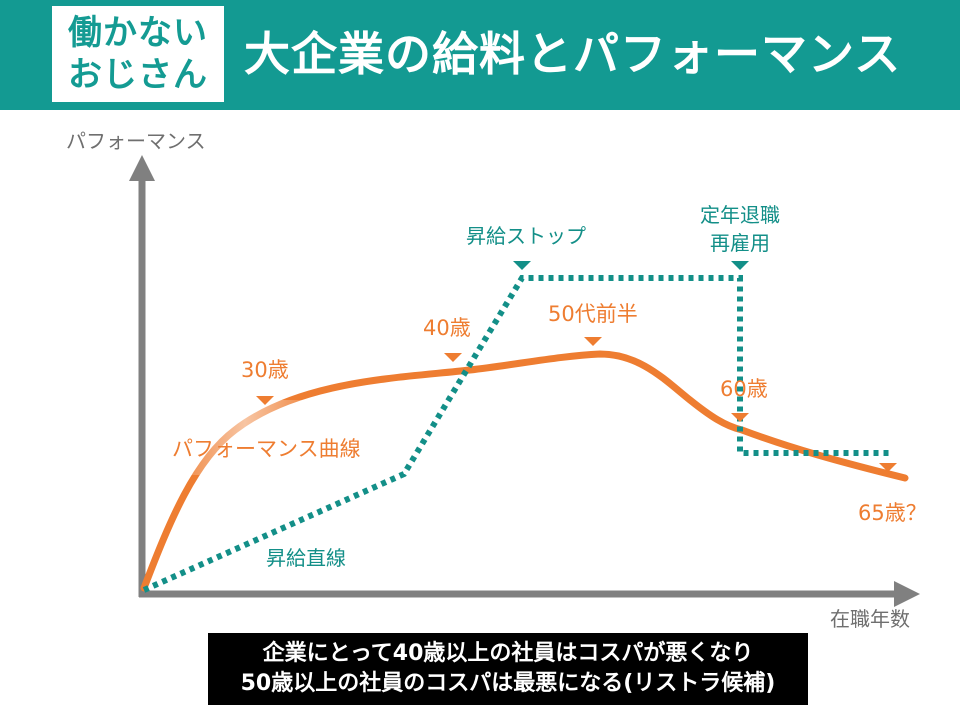 This screenshot has height=720, width=960. Describe the element at coordinates (740, 243) in the screenshot. I see `rehire-label: 再雇用` at that location.